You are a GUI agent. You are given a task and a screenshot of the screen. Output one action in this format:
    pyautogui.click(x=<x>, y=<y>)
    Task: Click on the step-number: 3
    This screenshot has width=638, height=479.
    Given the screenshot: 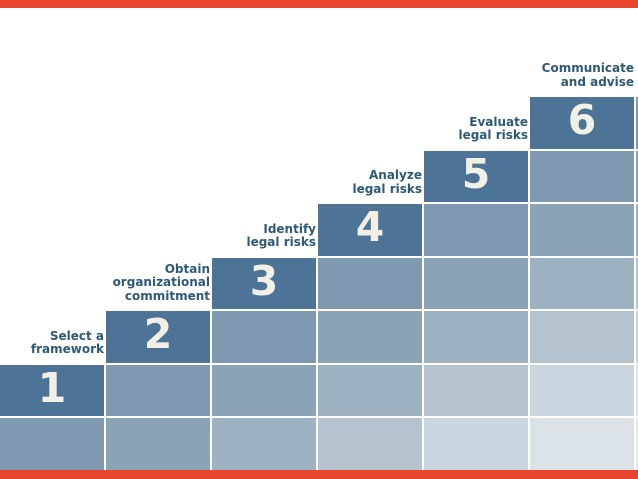 What is the action you would take?
    pyautogui.click(x=264, y=280)
    